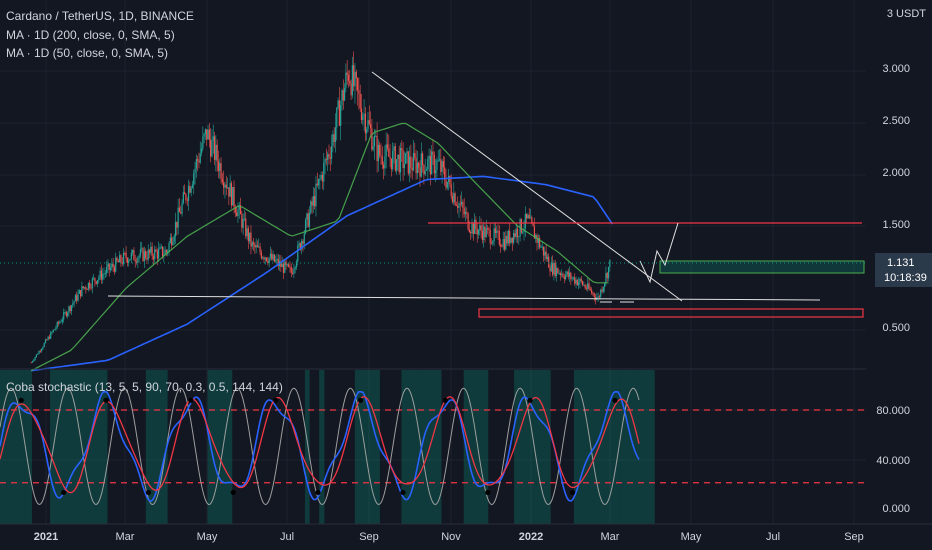 The image size is (932, 550). I want to click on time-tick: May, so click(207, 537).